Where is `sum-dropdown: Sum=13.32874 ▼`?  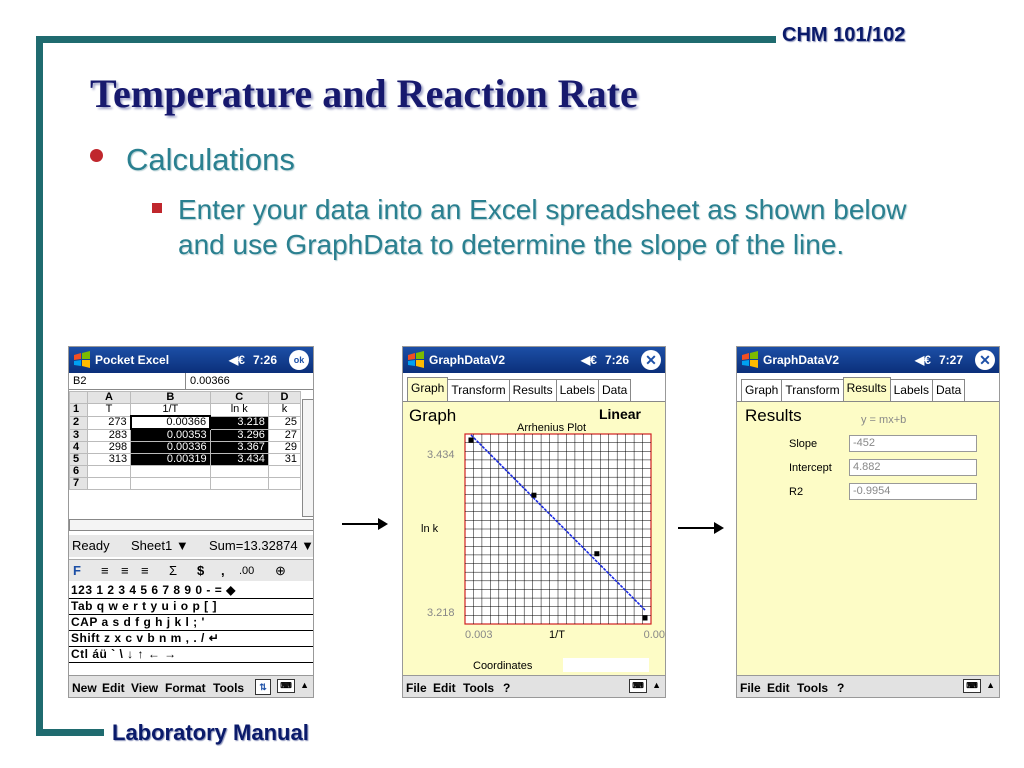
sum-dropdown: Sum=13.32874 ▼ is located at coordinates (261, 545).